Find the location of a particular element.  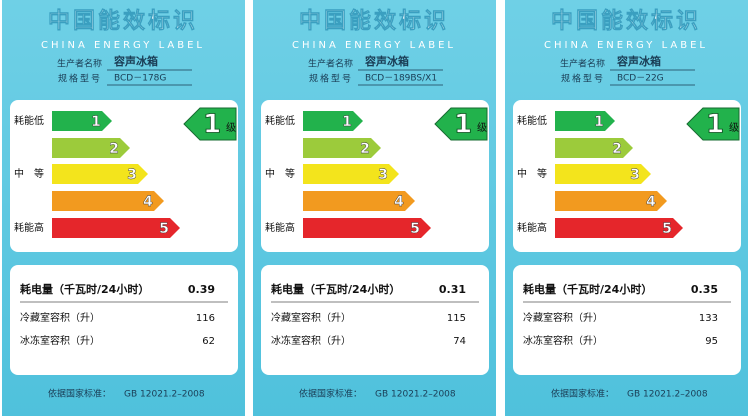

fridge: 116 is located at coordinates (205, 318).